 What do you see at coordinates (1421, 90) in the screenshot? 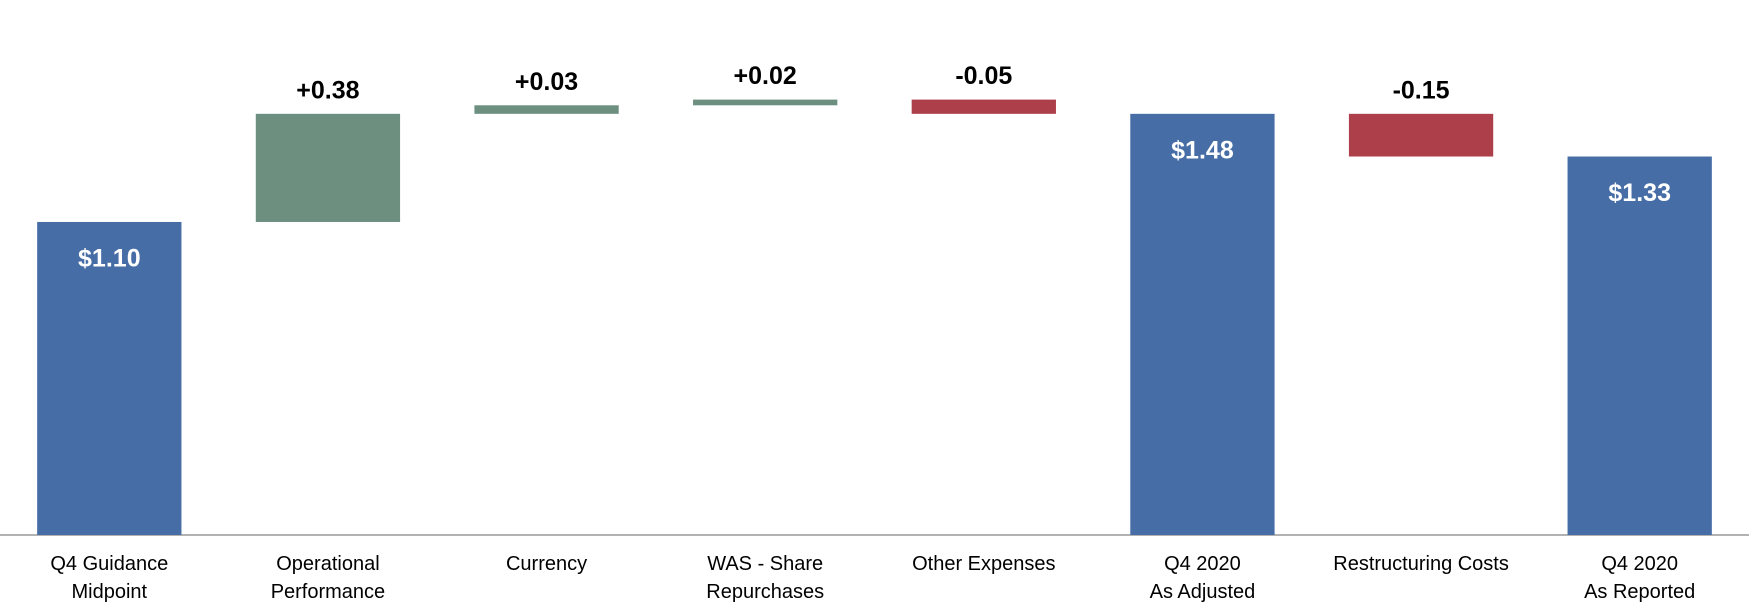
I see `value-label: -0.15` at bounding box center [1421, 90].